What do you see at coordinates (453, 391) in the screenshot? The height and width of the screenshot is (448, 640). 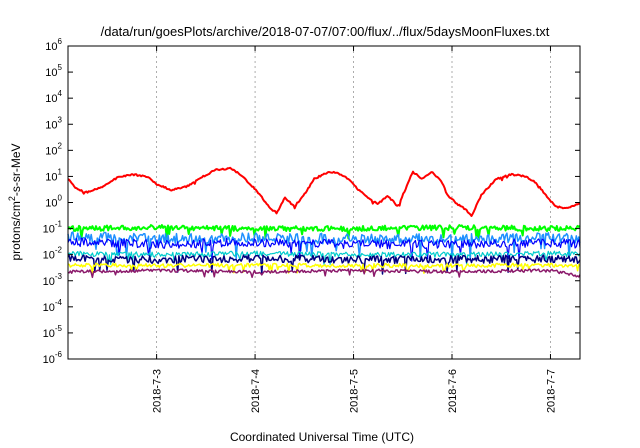 I see `x-tick-label: 2018-7-6` at bounding box center [453, 391].